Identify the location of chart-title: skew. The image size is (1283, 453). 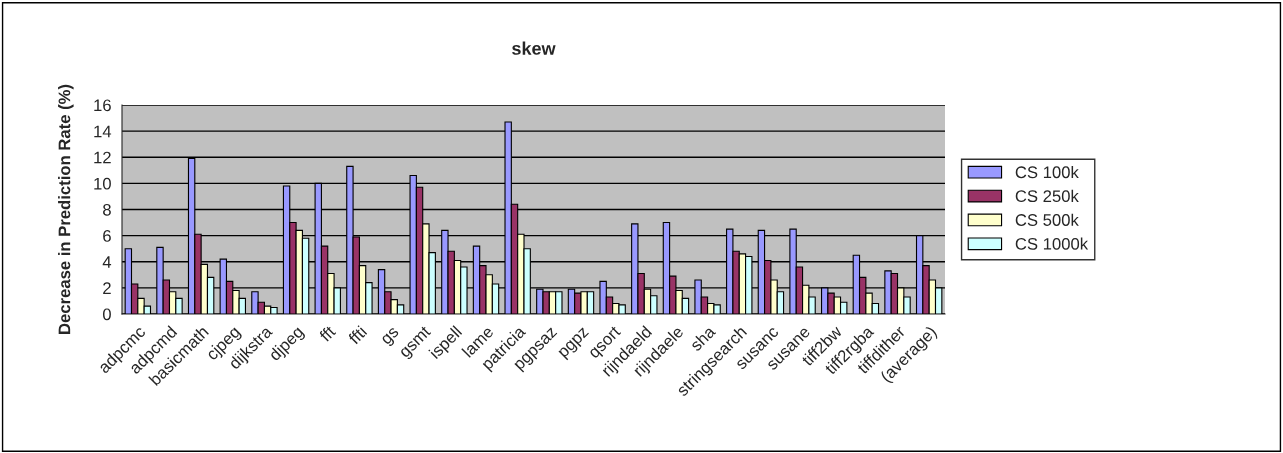
(534, 48).